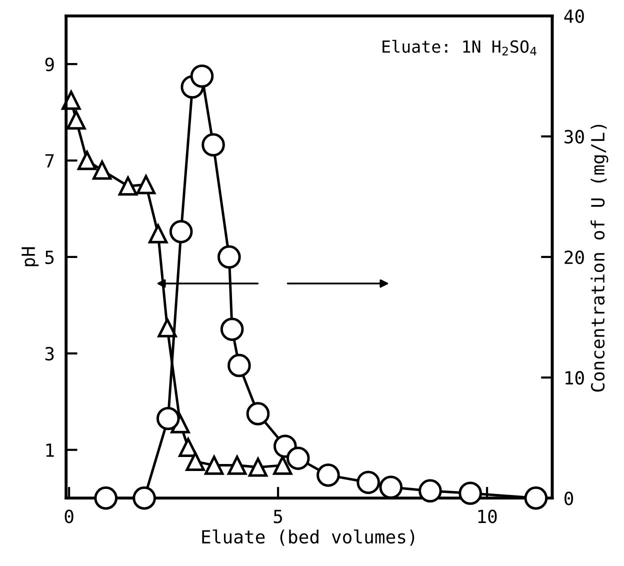 The image size is (624, 566). What do you see at coordinates (308, 538) in the screenshot?
I see `x-axis-title: Eluate (bed volumes)` at bounding box center [308, 538].